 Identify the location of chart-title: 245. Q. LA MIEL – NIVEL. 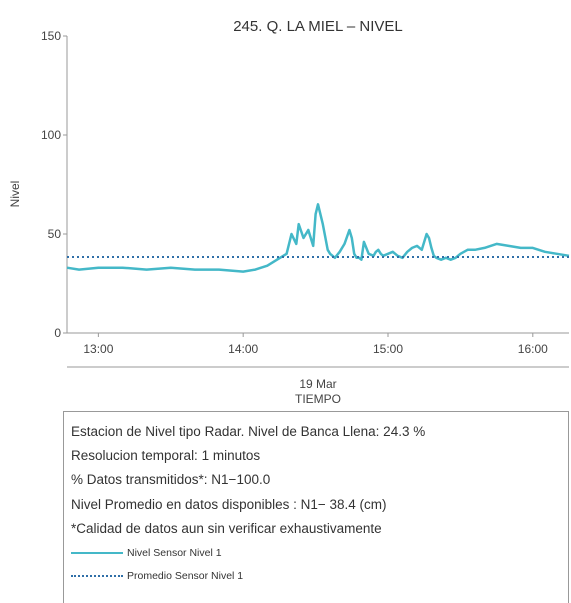
(318, 26).